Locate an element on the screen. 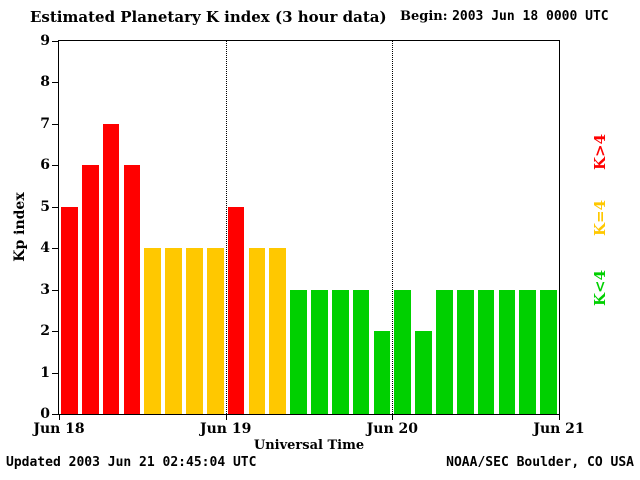  y-tick-label: 4 is located at coordinates (45, 248).